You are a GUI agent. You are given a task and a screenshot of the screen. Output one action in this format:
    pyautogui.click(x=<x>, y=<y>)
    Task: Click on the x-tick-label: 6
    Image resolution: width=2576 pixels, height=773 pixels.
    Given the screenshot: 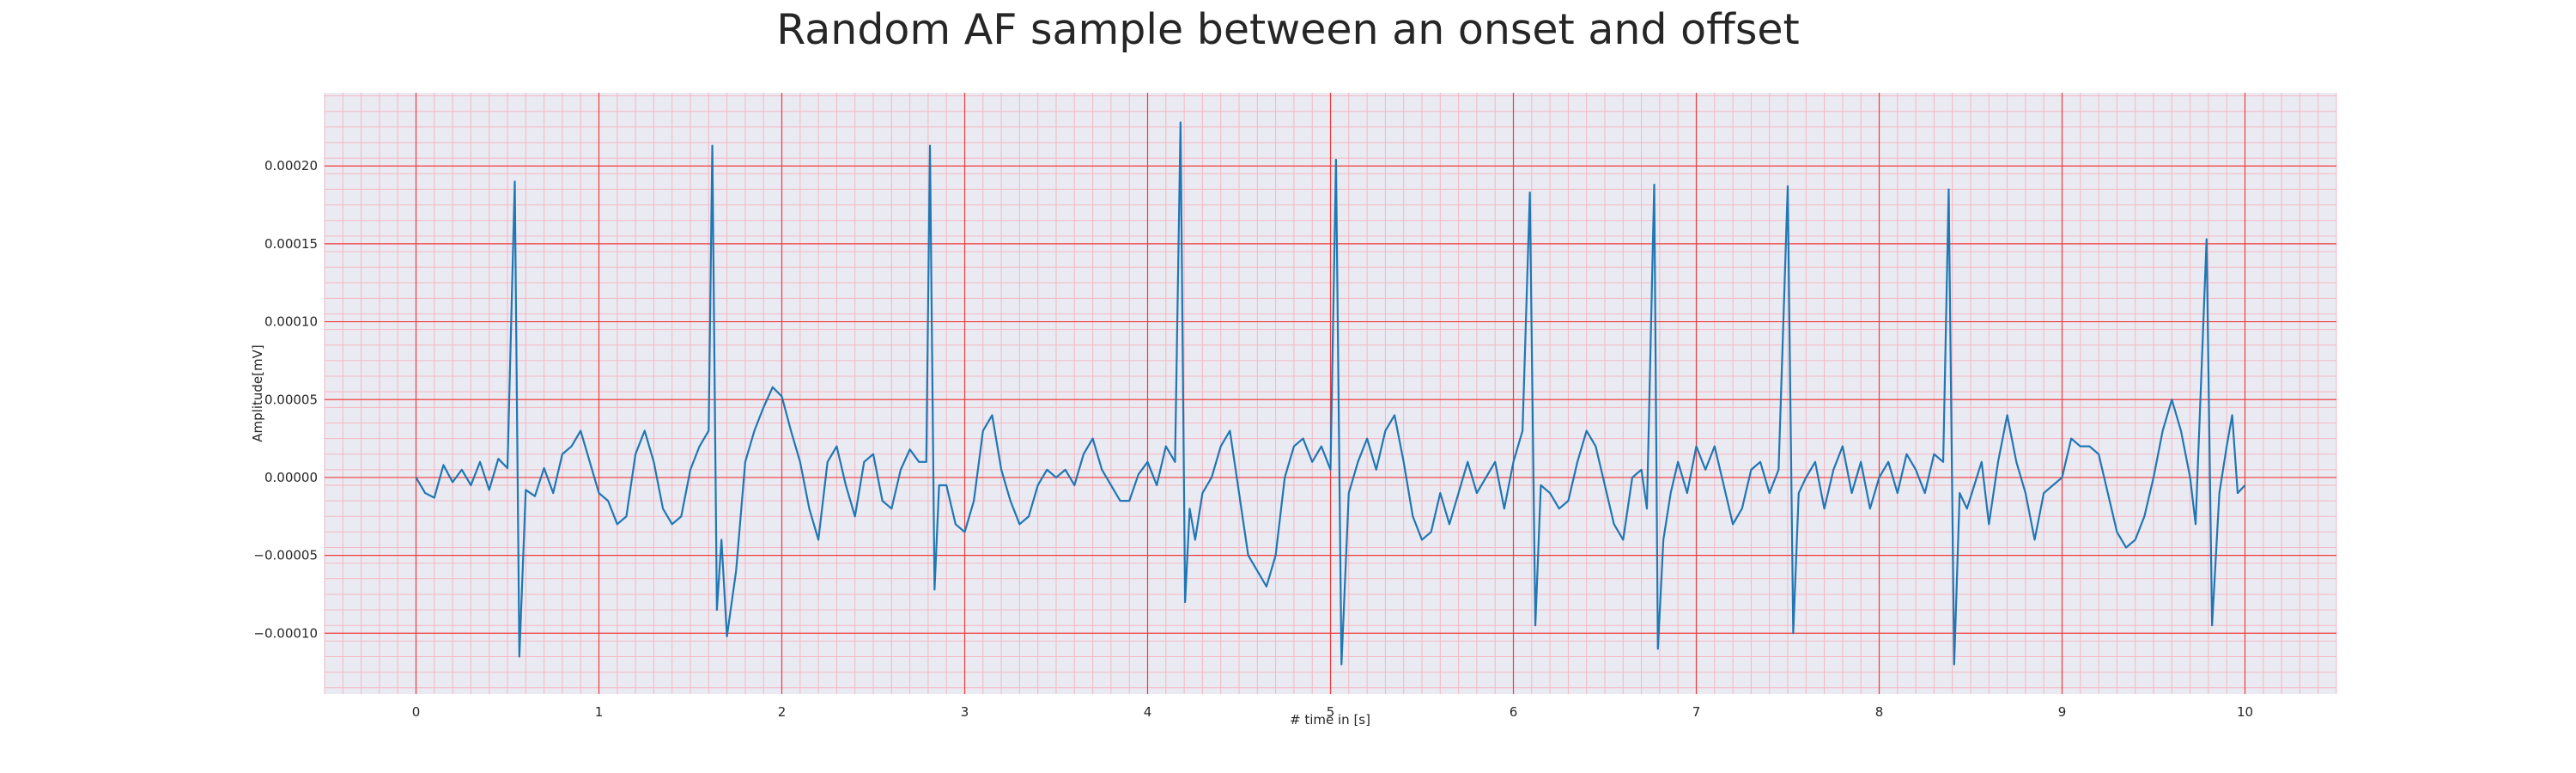 What is the action you would take?
    pyautogui.click(x=1514, y=712)
    